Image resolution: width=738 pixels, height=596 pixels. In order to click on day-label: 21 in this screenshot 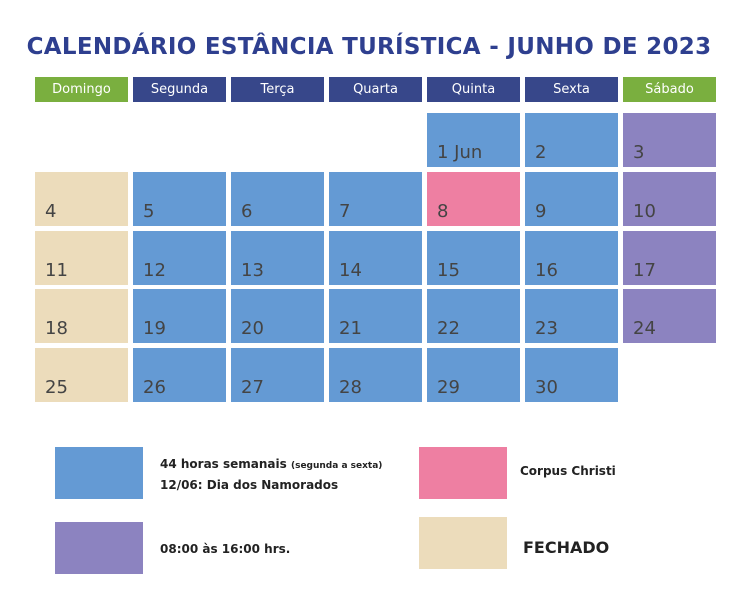, I will do `click(350, 328)`.